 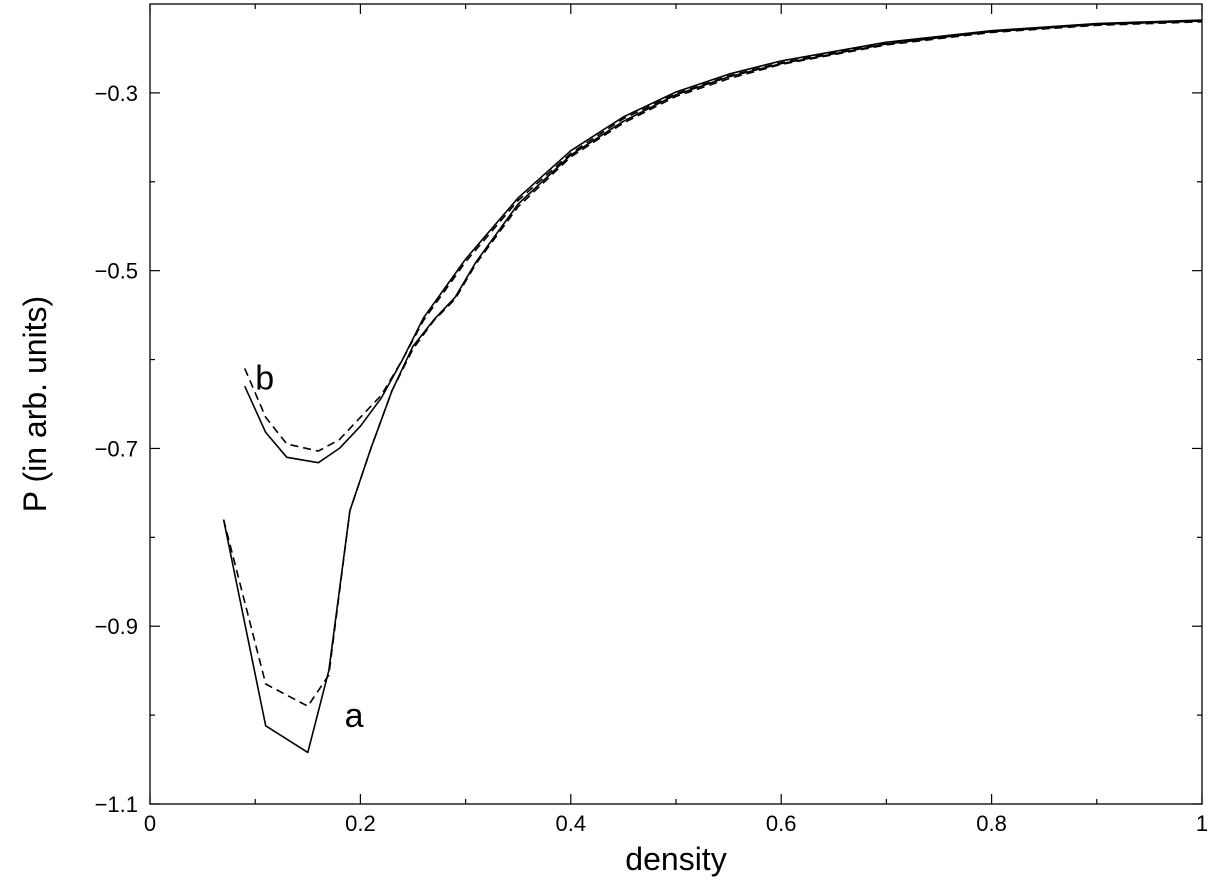 I want to click on x-tick-label: 0, so click(x=150, y=823).